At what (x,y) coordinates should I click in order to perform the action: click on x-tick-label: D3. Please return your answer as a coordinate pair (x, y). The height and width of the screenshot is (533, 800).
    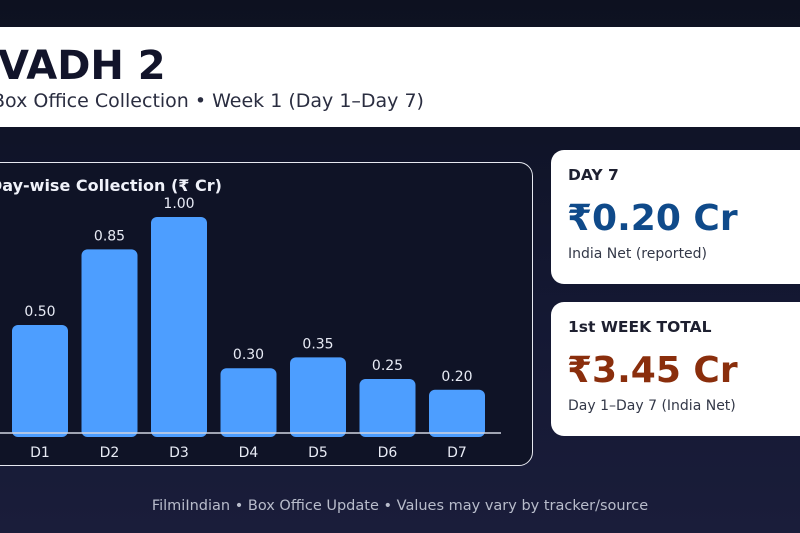
    Looking at the image, I should click on (179, 453).